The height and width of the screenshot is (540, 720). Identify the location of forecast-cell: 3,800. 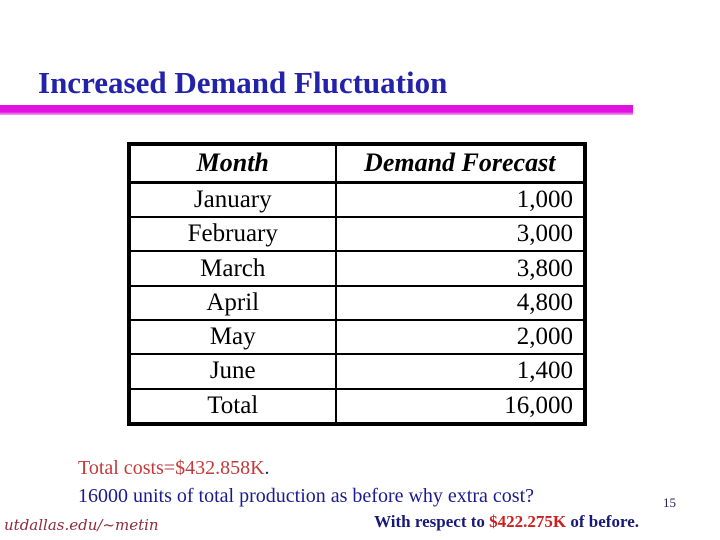
(460, 268).